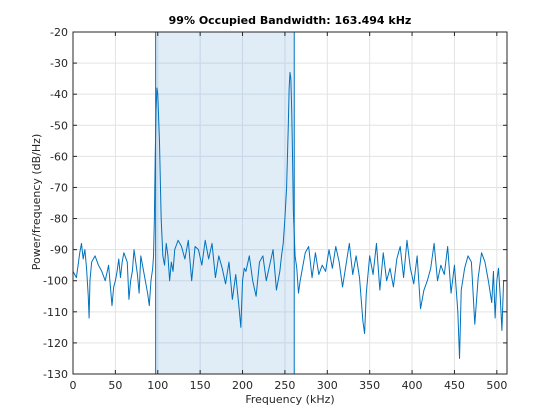 The image size is (560, 420). Describe the element at coordinates (55, 343) in the screenshot. I see `y-tick-label: -120` at that location.